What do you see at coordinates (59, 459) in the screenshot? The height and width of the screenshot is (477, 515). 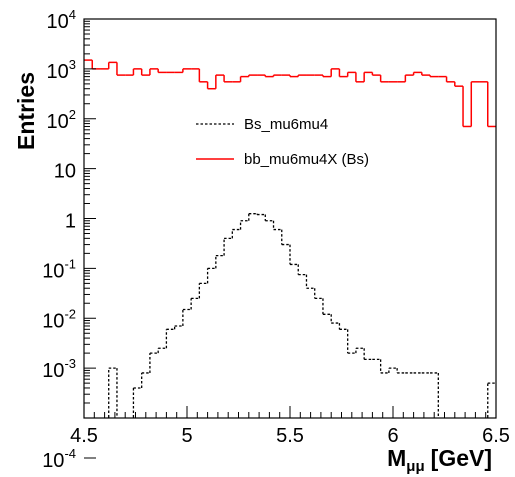 I see `y-tick-label: 10⁻⁴` at bounding box center [59, 459].